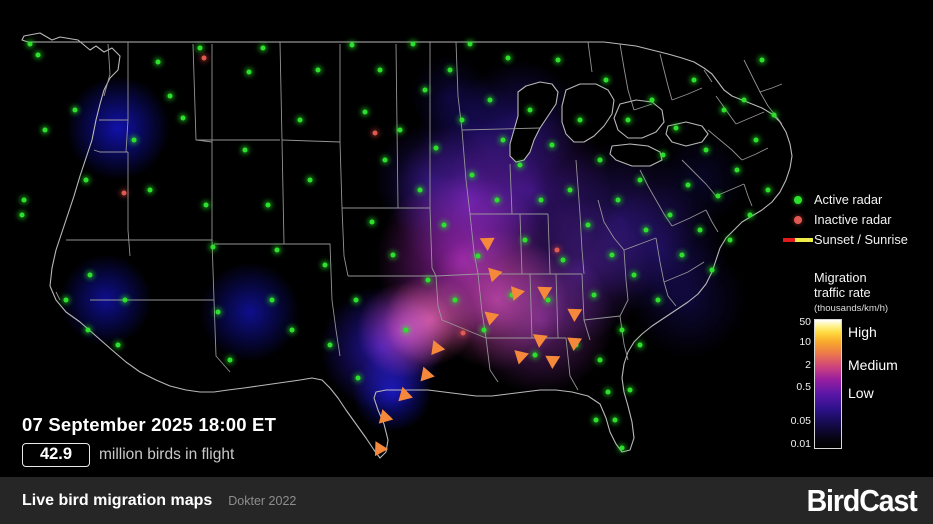 The image size is (933, 524). I want to click on colorbar-band-label: Medium, so click(873, 365).